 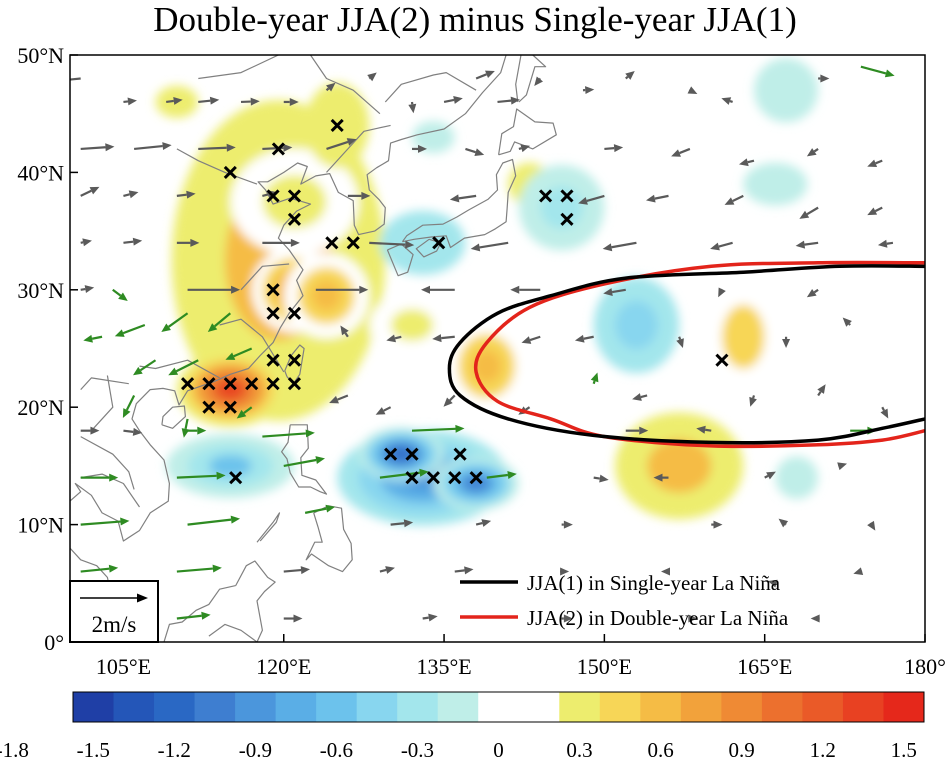 I want to click on colorbar-tick-label-4: -0.6, so click(x=336, y=750).